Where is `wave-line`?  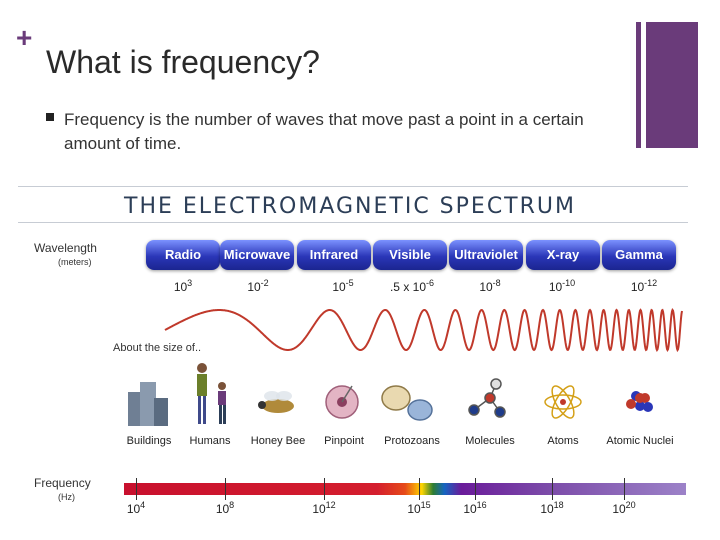 wave-line is located at coordinates (423, 330).